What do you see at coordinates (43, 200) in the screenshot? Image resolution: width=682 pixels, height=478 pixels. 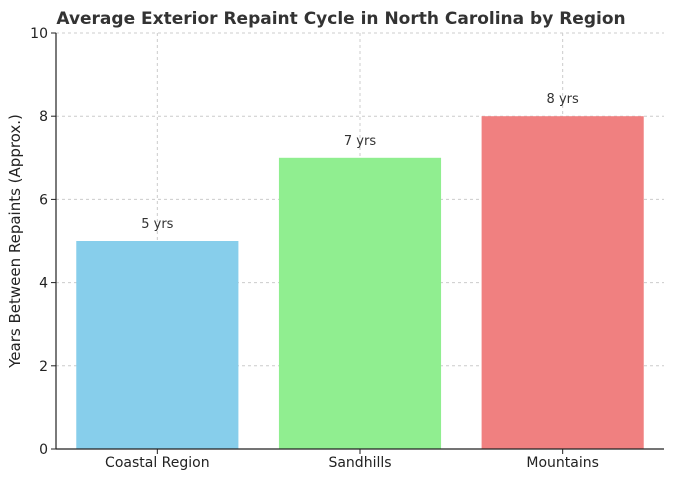 I see `y-tick-label: 6` at bounding box center [43, 200].